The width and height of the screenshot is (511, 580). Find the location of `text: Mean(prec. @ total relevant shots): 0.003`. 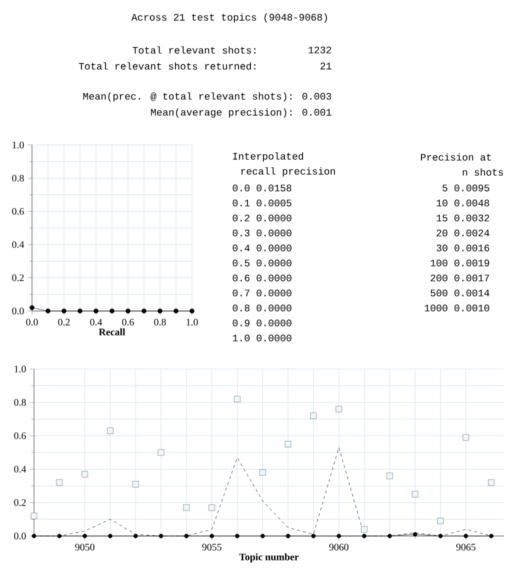

text: Mean(prec. @ total relevant shots): 0.003 is located at coordinates (207, 97).